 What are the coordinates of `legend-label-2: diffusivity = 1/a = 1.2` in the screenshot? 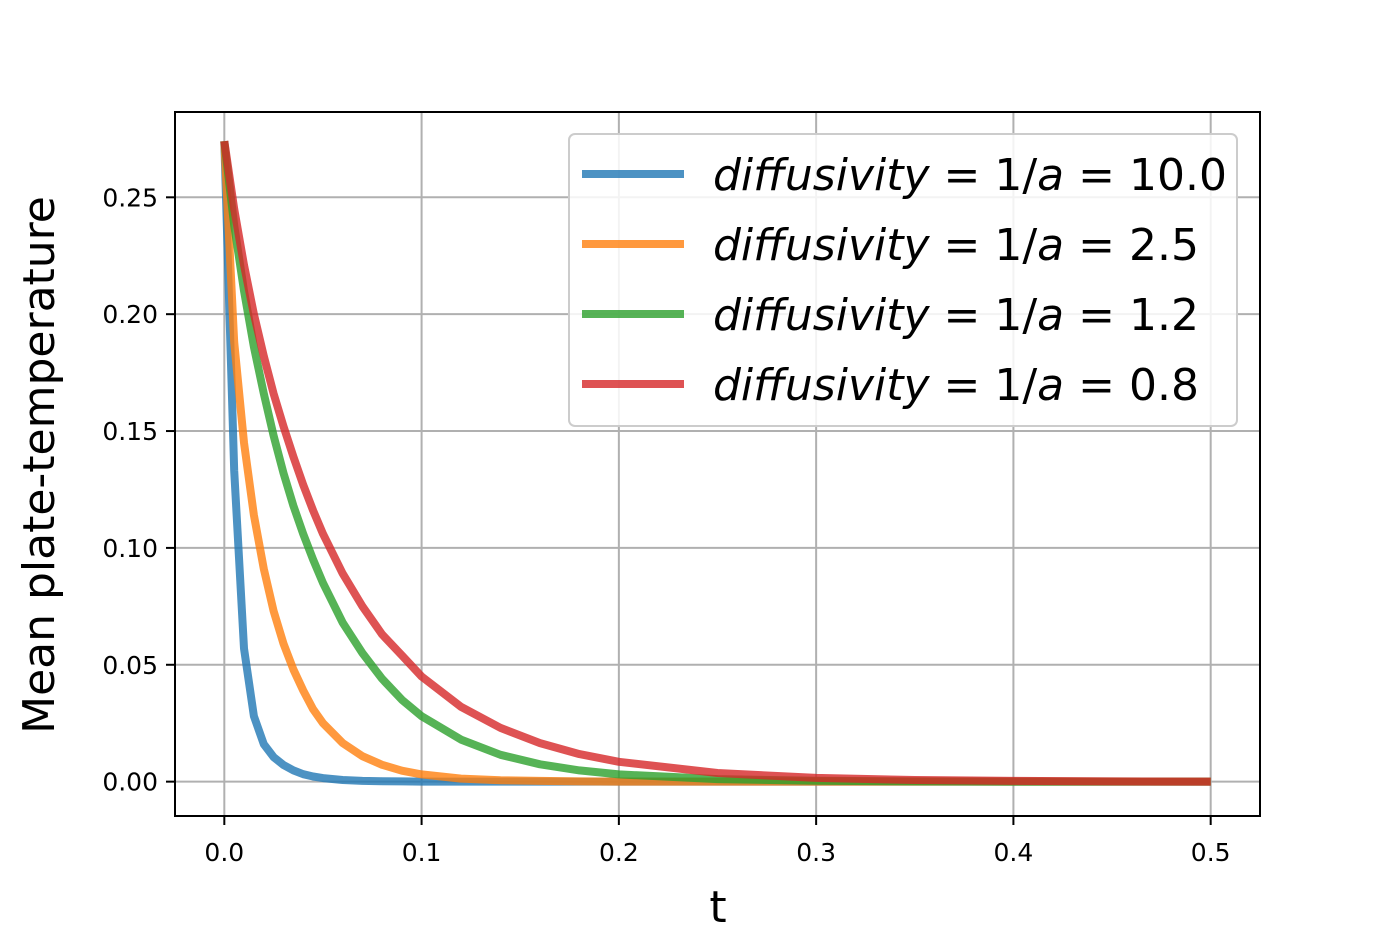 It's located at (956, 315).